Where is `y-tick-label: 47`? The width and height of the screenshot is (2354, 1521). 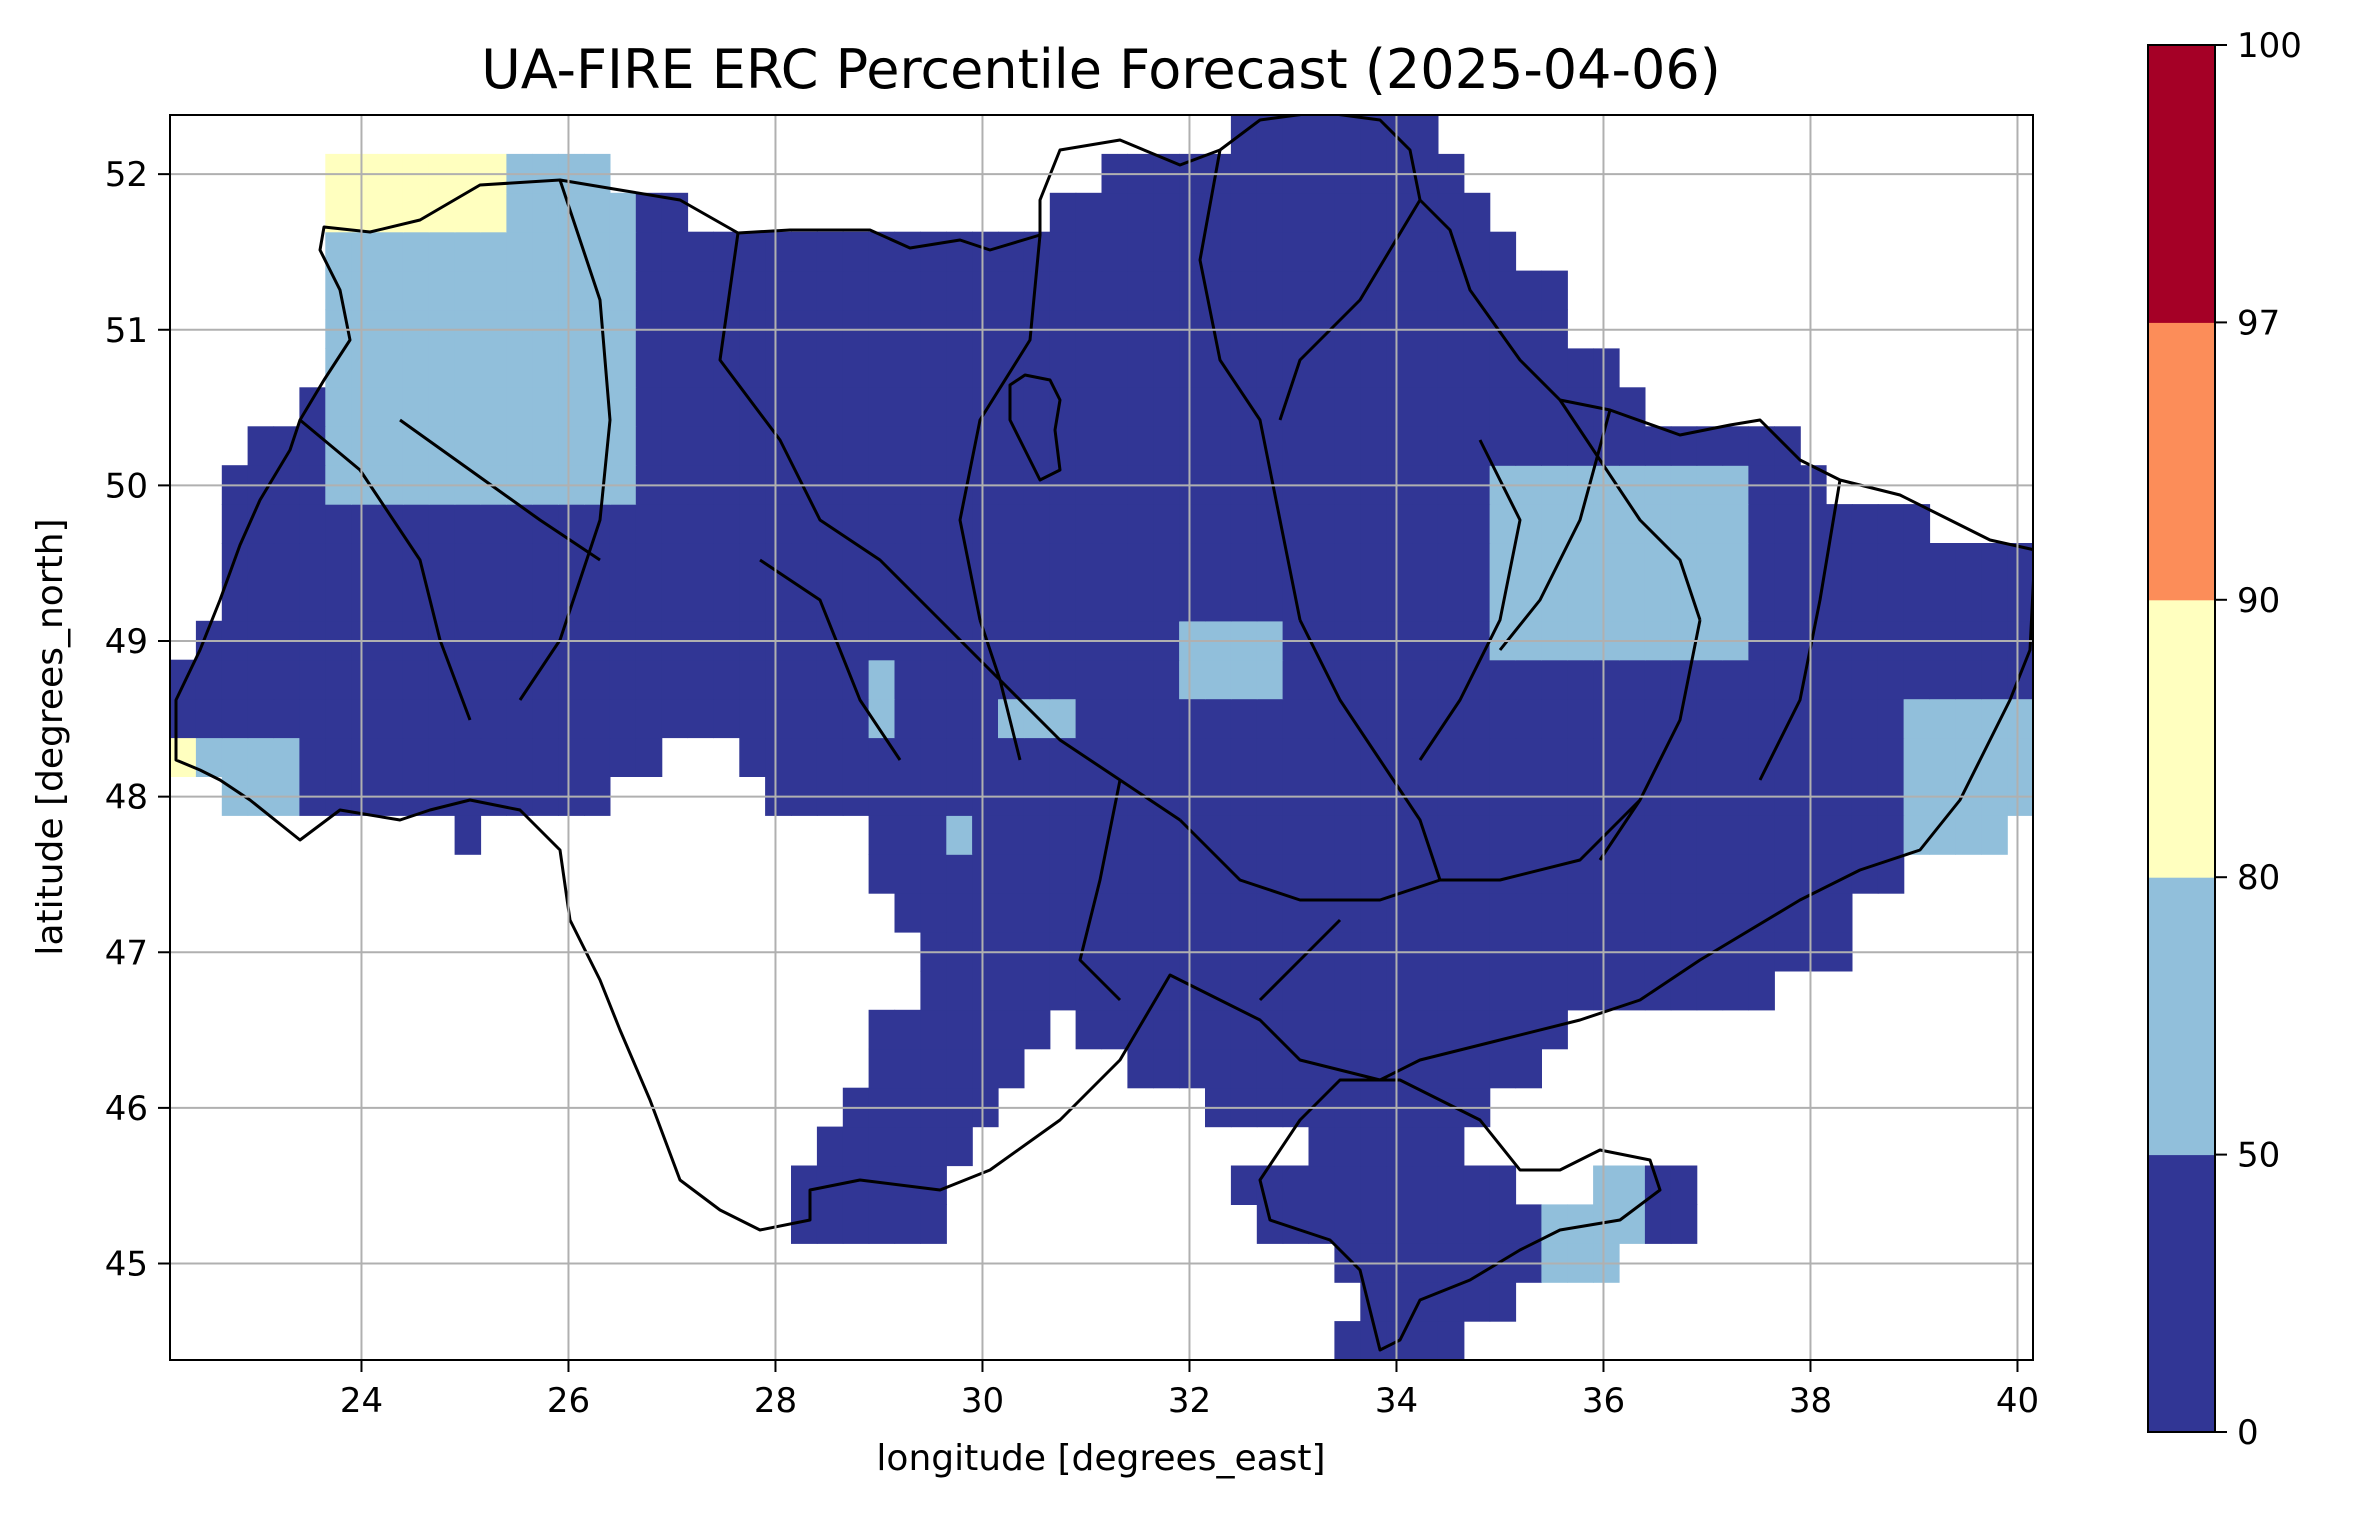 y-tick-label: 47 is located at coordinates (126, 953).